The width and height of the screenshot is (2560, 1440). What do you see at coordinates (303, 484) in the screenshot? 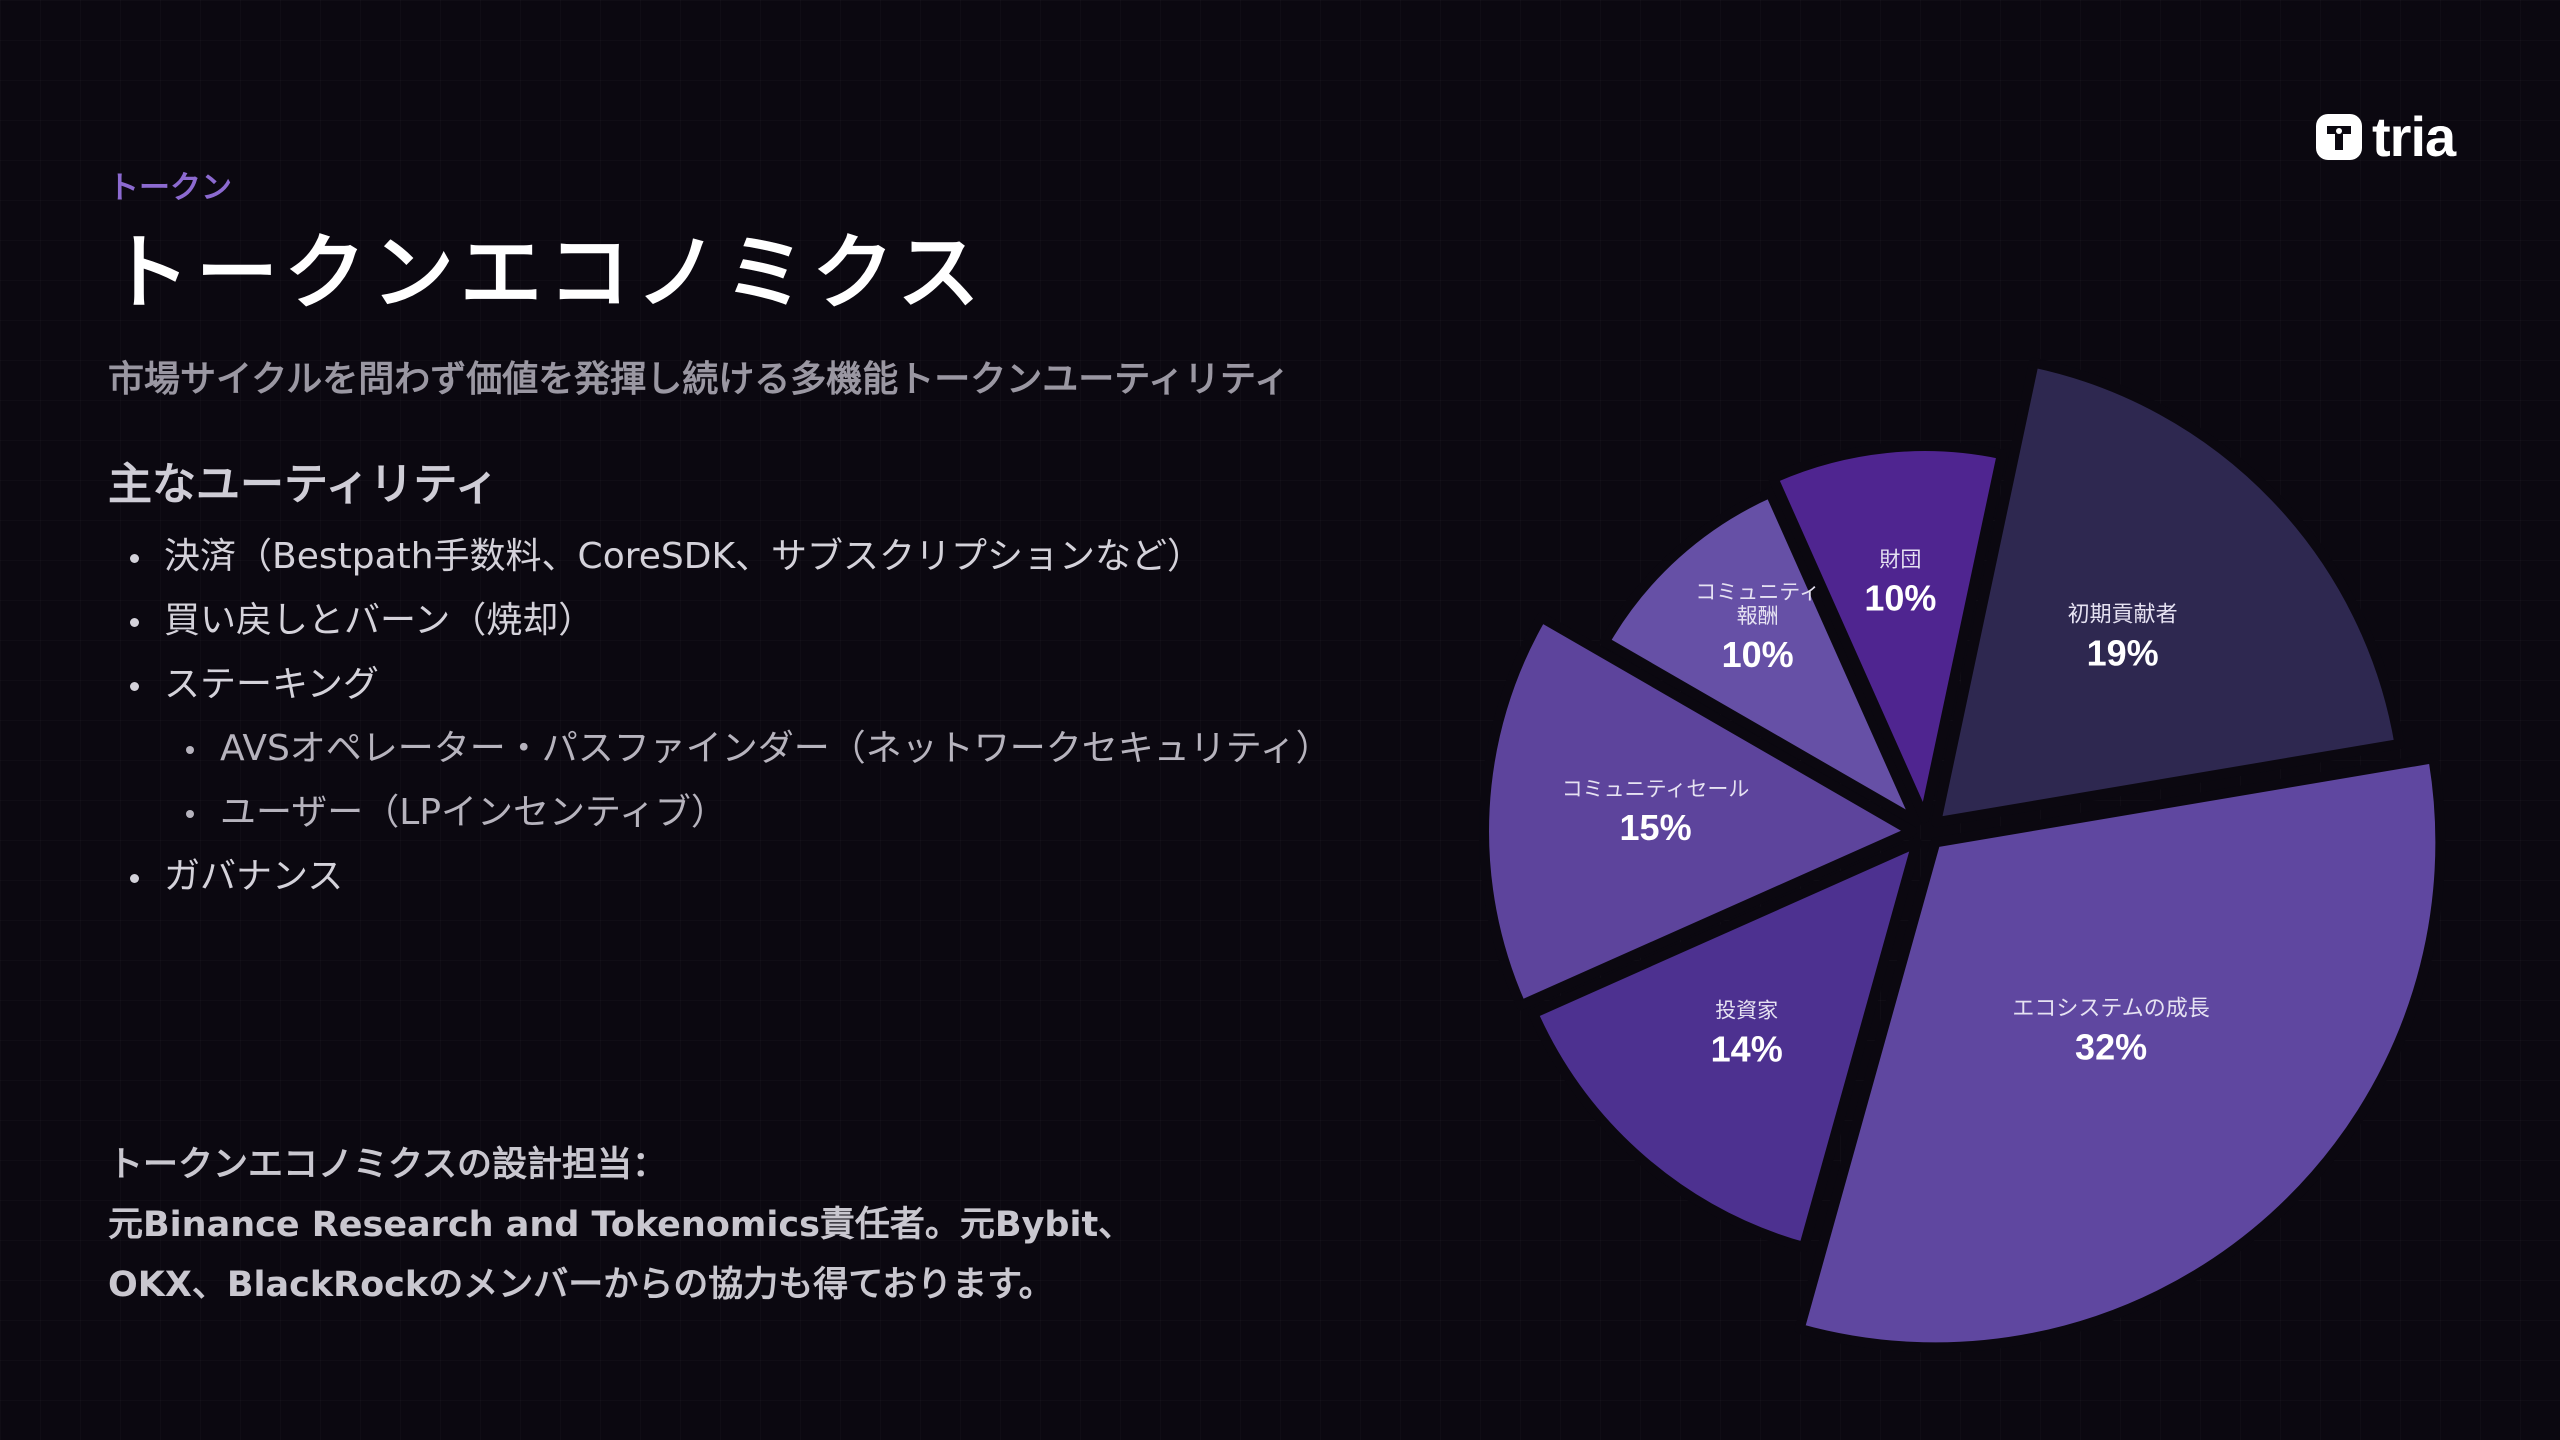
I see `utilities-heading: 主なユーティリティ` at bounding box center [303, 484].